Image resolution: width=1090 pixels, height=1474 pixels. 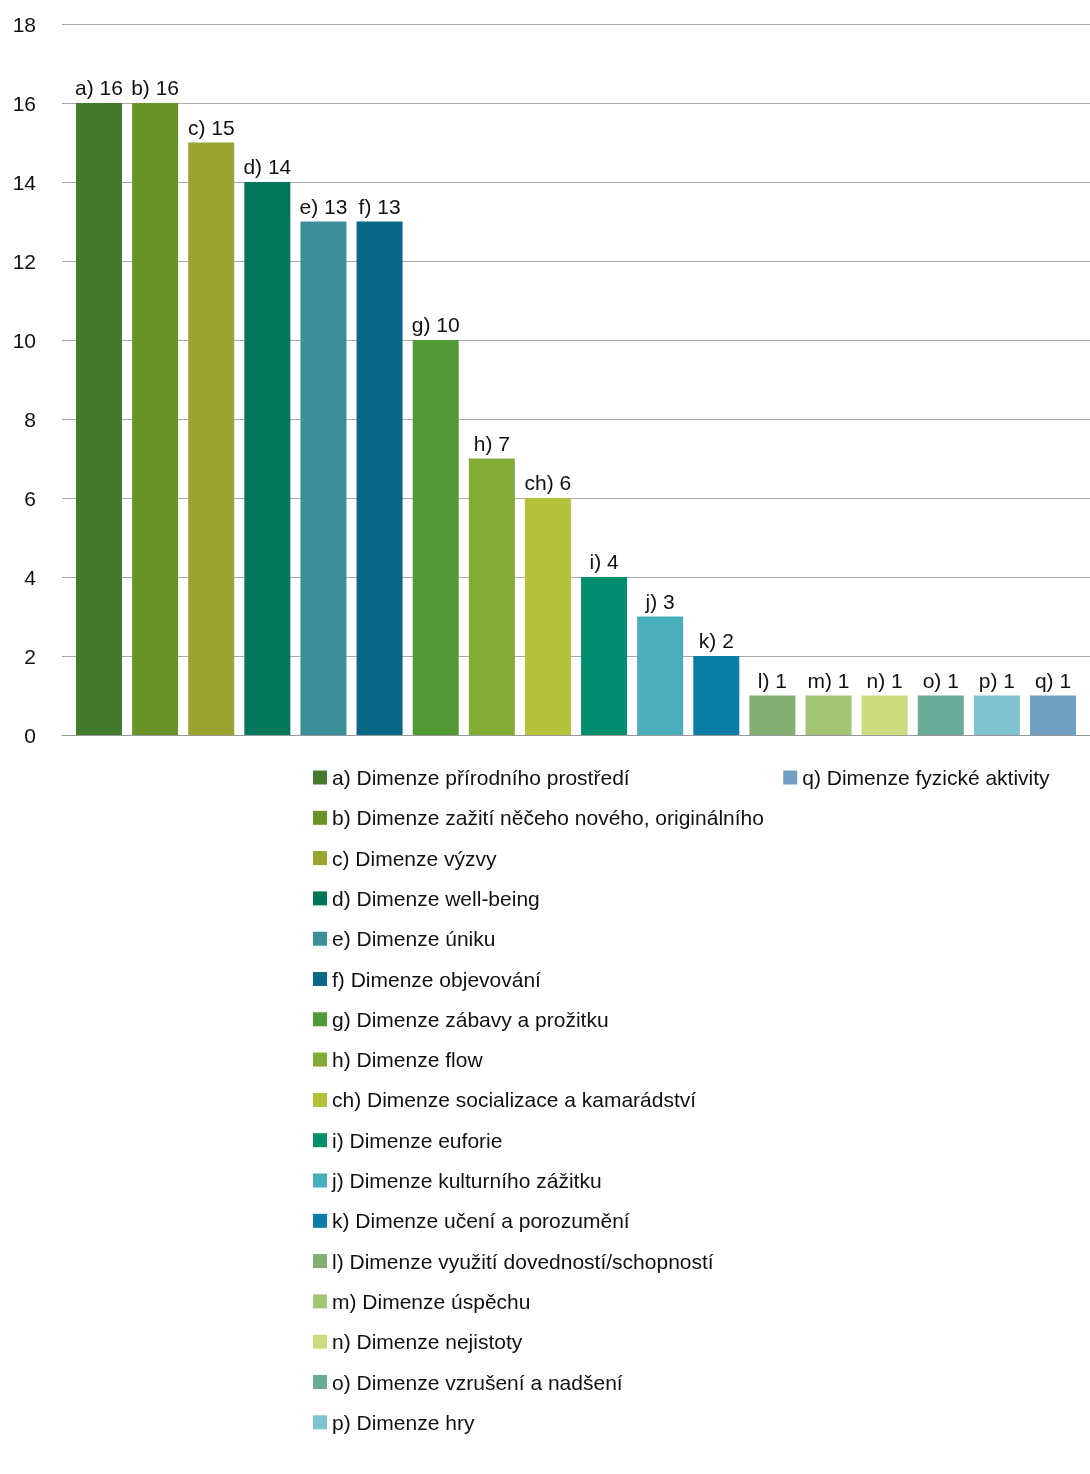 What do you see at coordinates (30, 577) in the screenshot?
I see `y-tick-label: 4` at bounding box center [30, 577].